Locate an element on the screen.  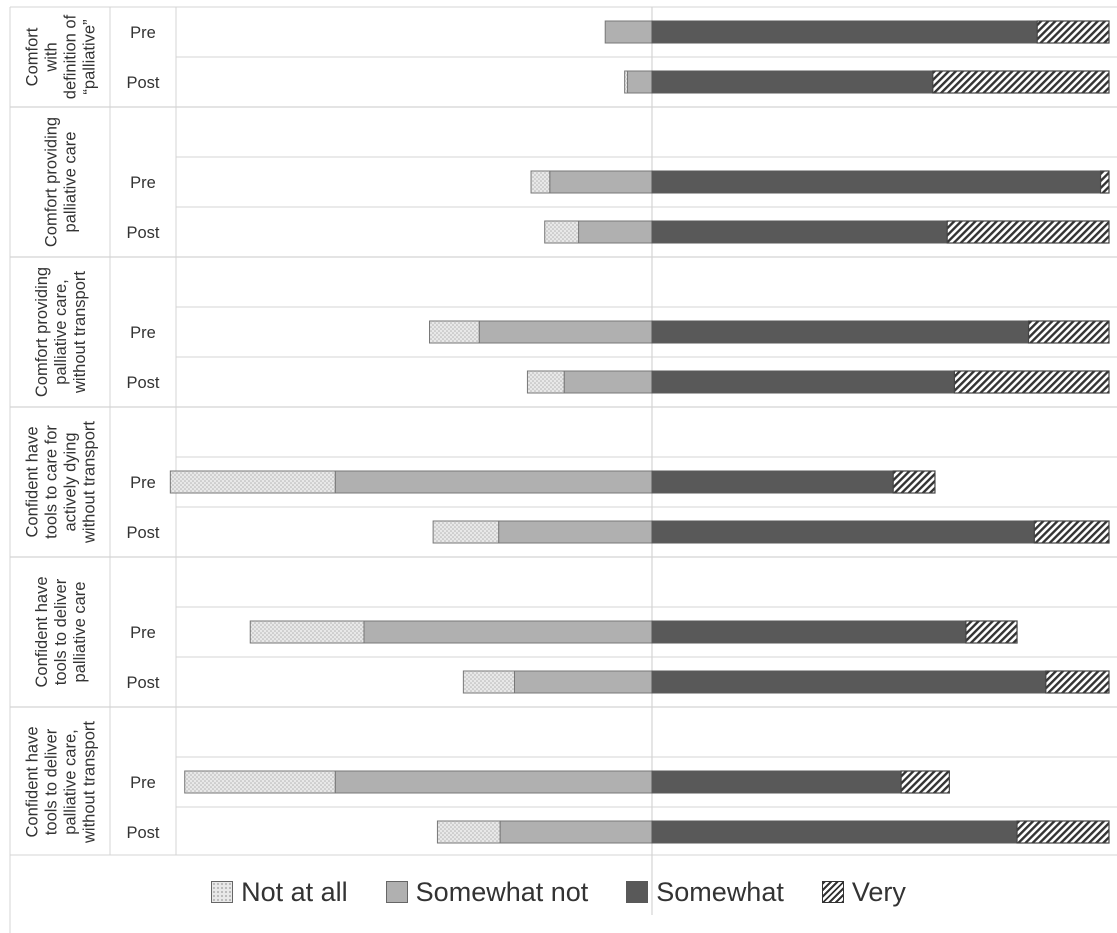
group-label-line: “palliative” is located at coordinates (90, 56).